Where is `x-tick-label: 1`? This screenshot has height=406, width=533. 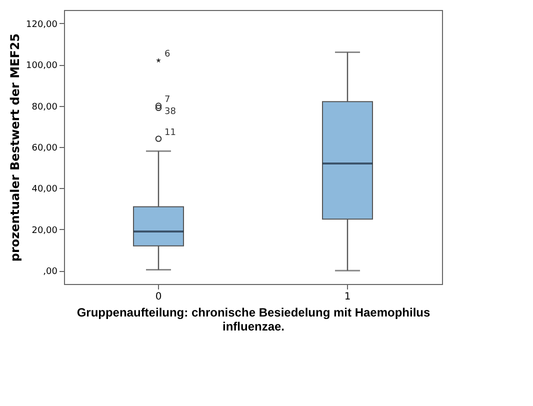
x-tick-label: 1 is located at coordinates (347, 297).